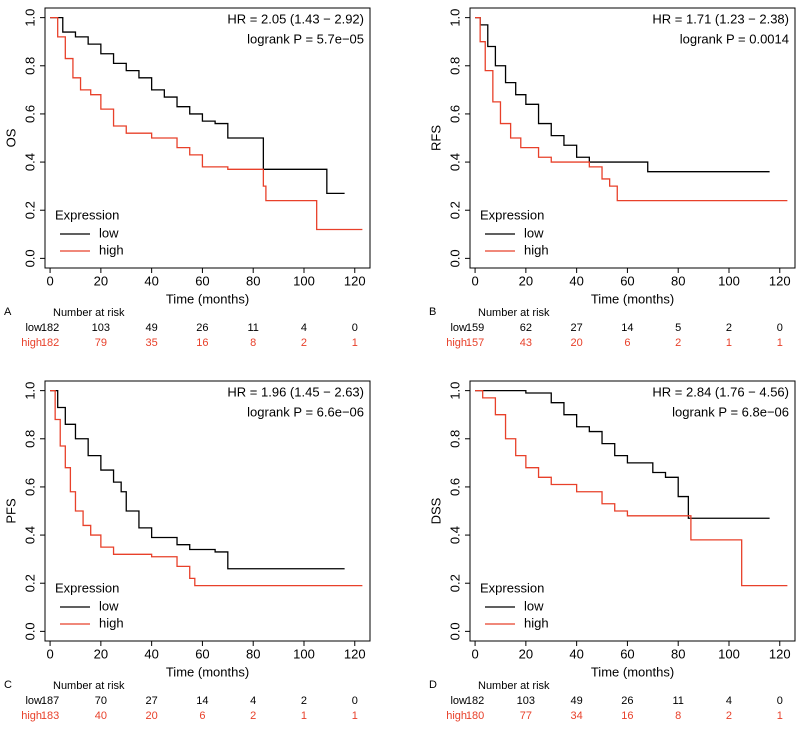  Describe the element at coordinates (526, 343) in the screenshot. I see `risk-count: 43` at that location.